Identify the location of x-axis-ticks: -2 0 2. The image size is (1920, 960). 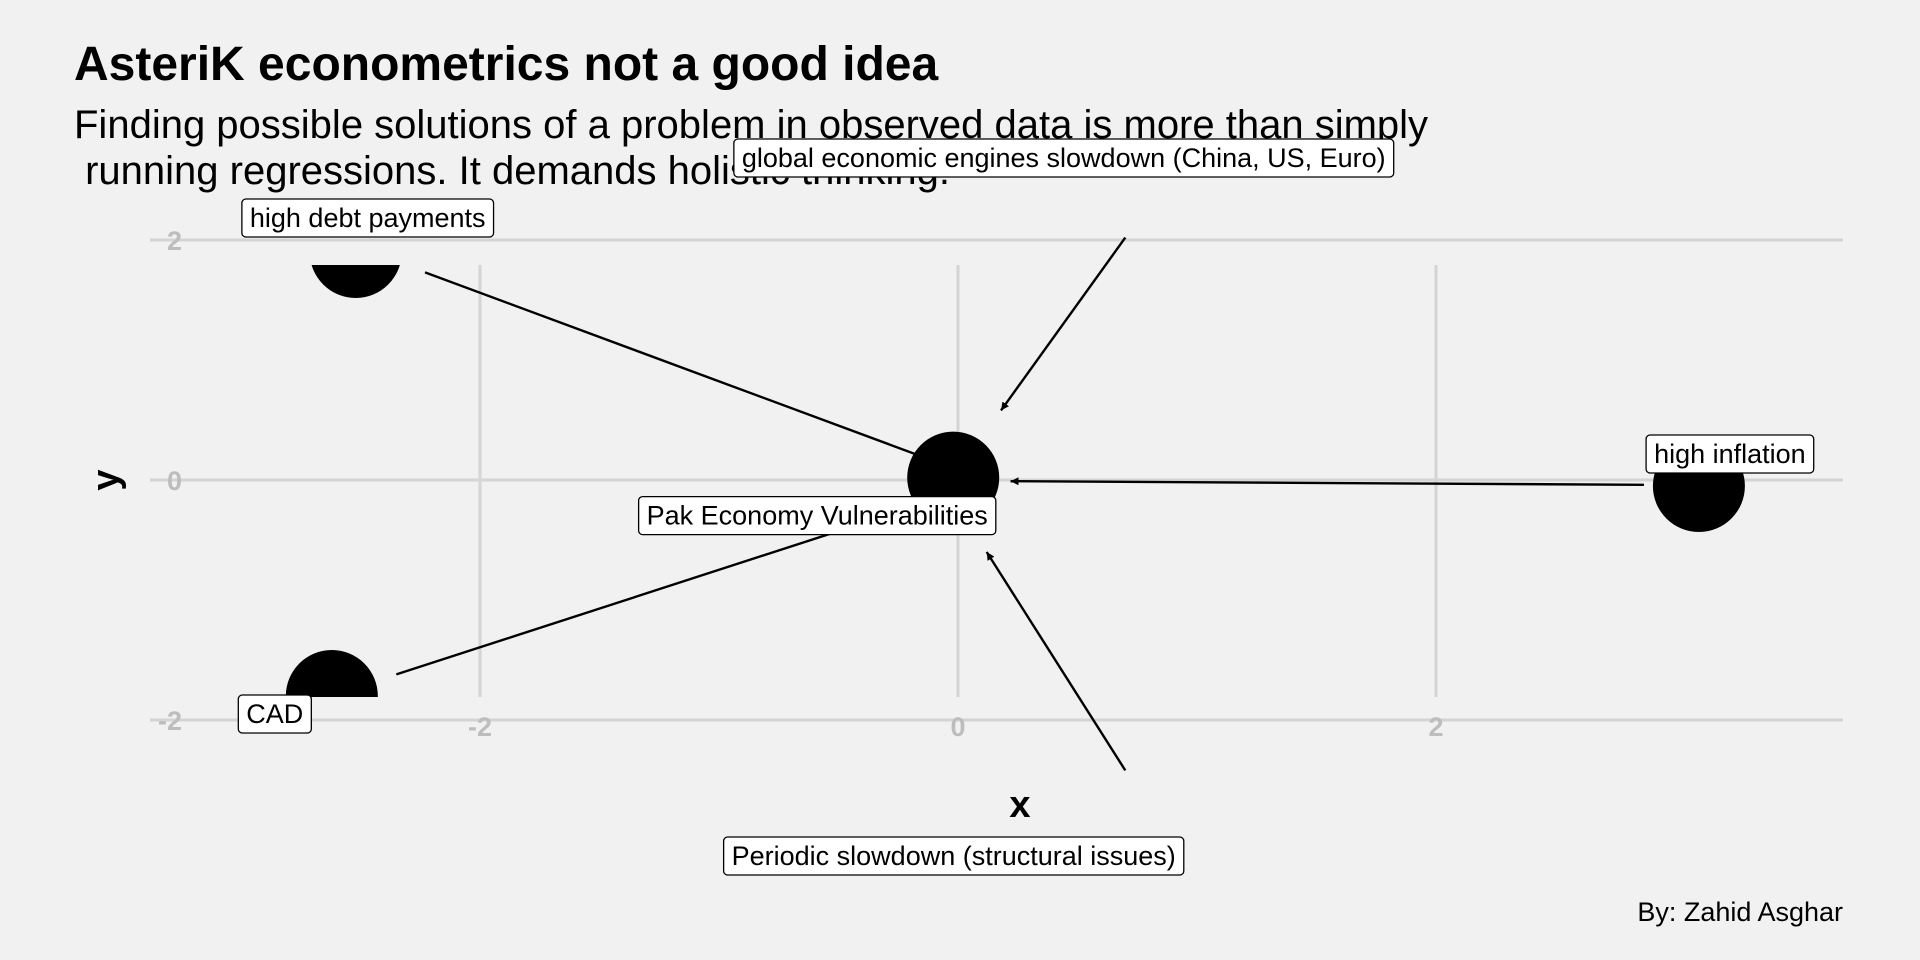
(956, 727).